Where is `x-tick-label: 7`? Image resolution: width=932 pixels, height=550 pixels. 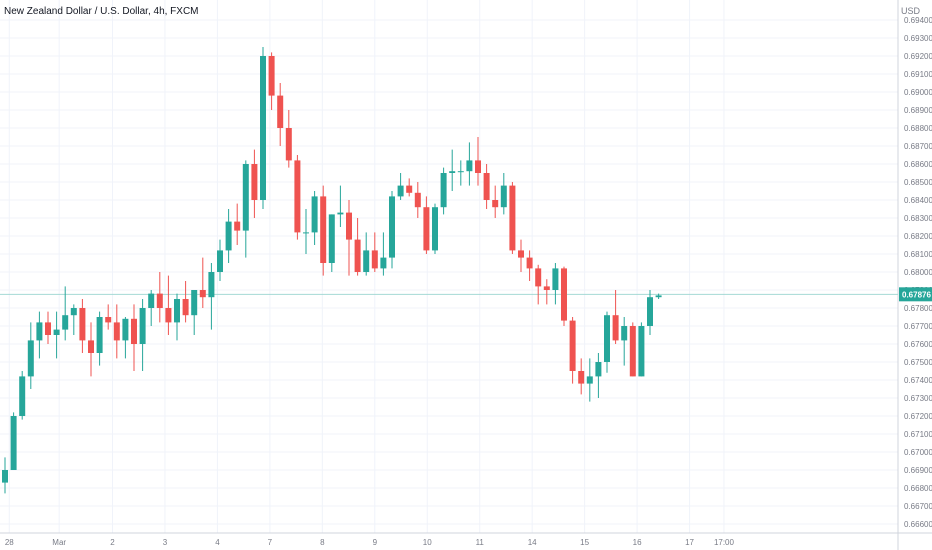
x-tick-label: 7 is located at coordinates (270, 542).